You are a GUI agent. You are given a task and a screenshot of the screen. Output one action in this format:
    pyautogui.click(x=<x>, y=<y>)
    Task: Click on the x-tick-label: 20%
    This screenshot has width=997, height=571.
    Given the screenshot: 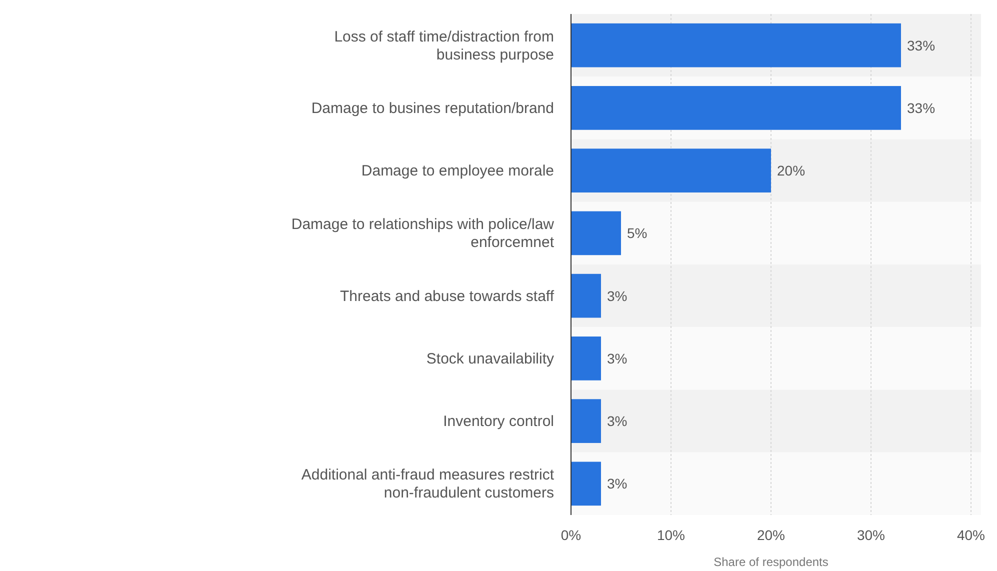 What is the action you would take?
    pyautogui.click(x=771, y=535)
    